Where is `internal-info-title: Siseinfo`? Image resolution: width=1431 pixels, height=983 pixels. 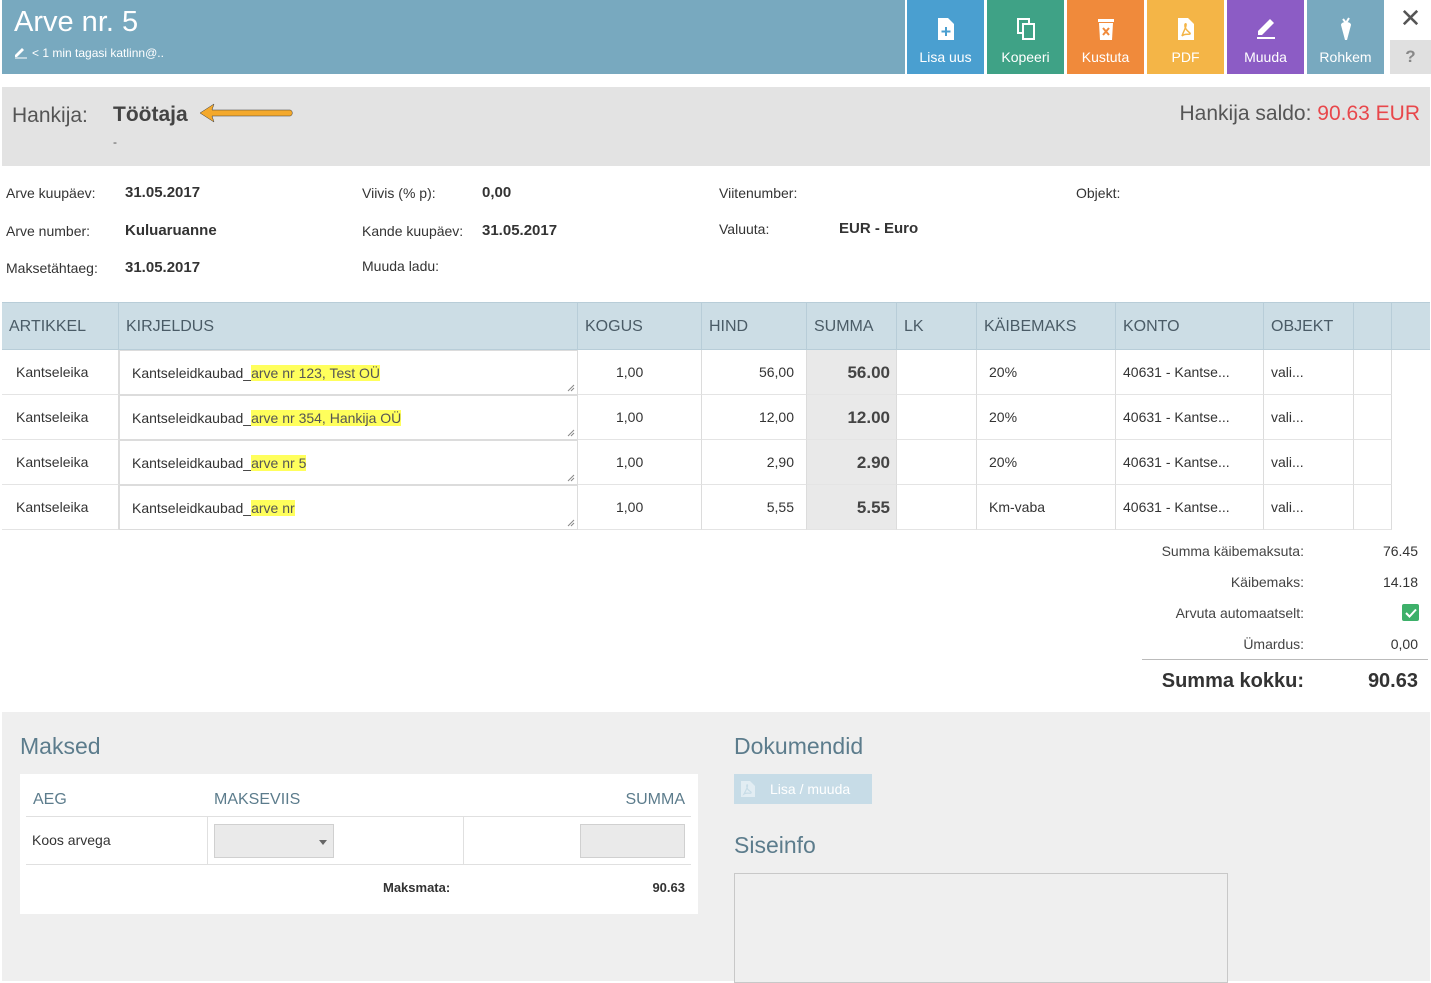
internal-info-title: Siseinfo is located at coordinates (775, 845).